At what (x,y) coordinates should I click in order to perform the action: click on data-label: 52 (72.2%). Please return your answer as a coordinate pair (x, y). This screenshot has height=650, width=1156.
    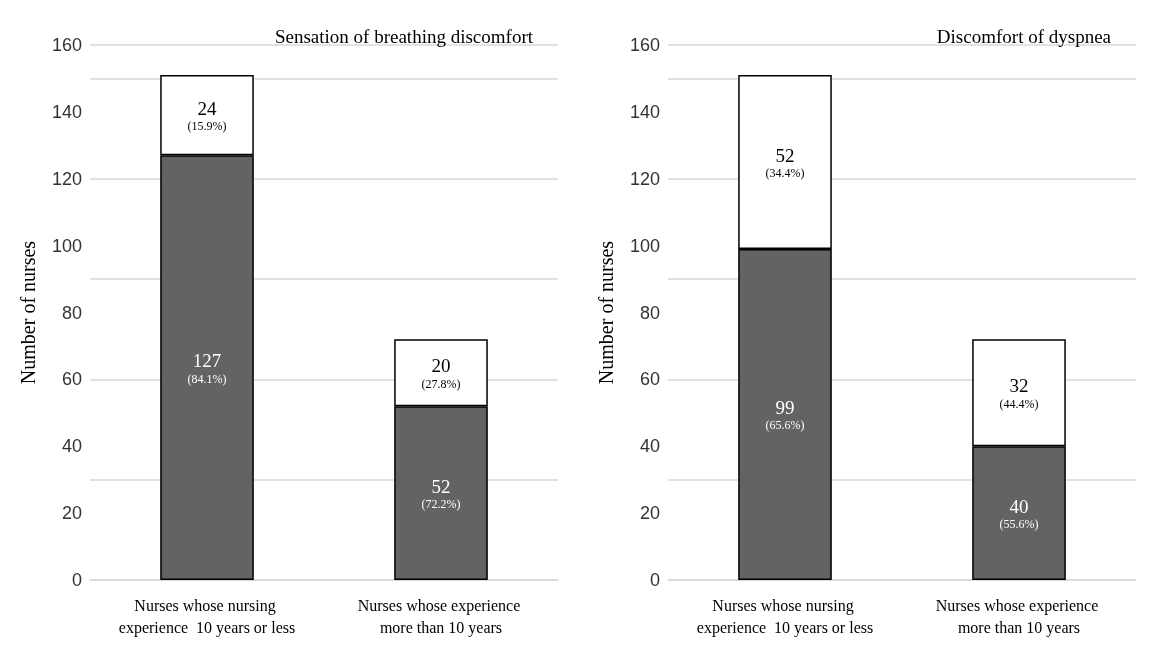
    Looking at the image, I should click on (441, 493).